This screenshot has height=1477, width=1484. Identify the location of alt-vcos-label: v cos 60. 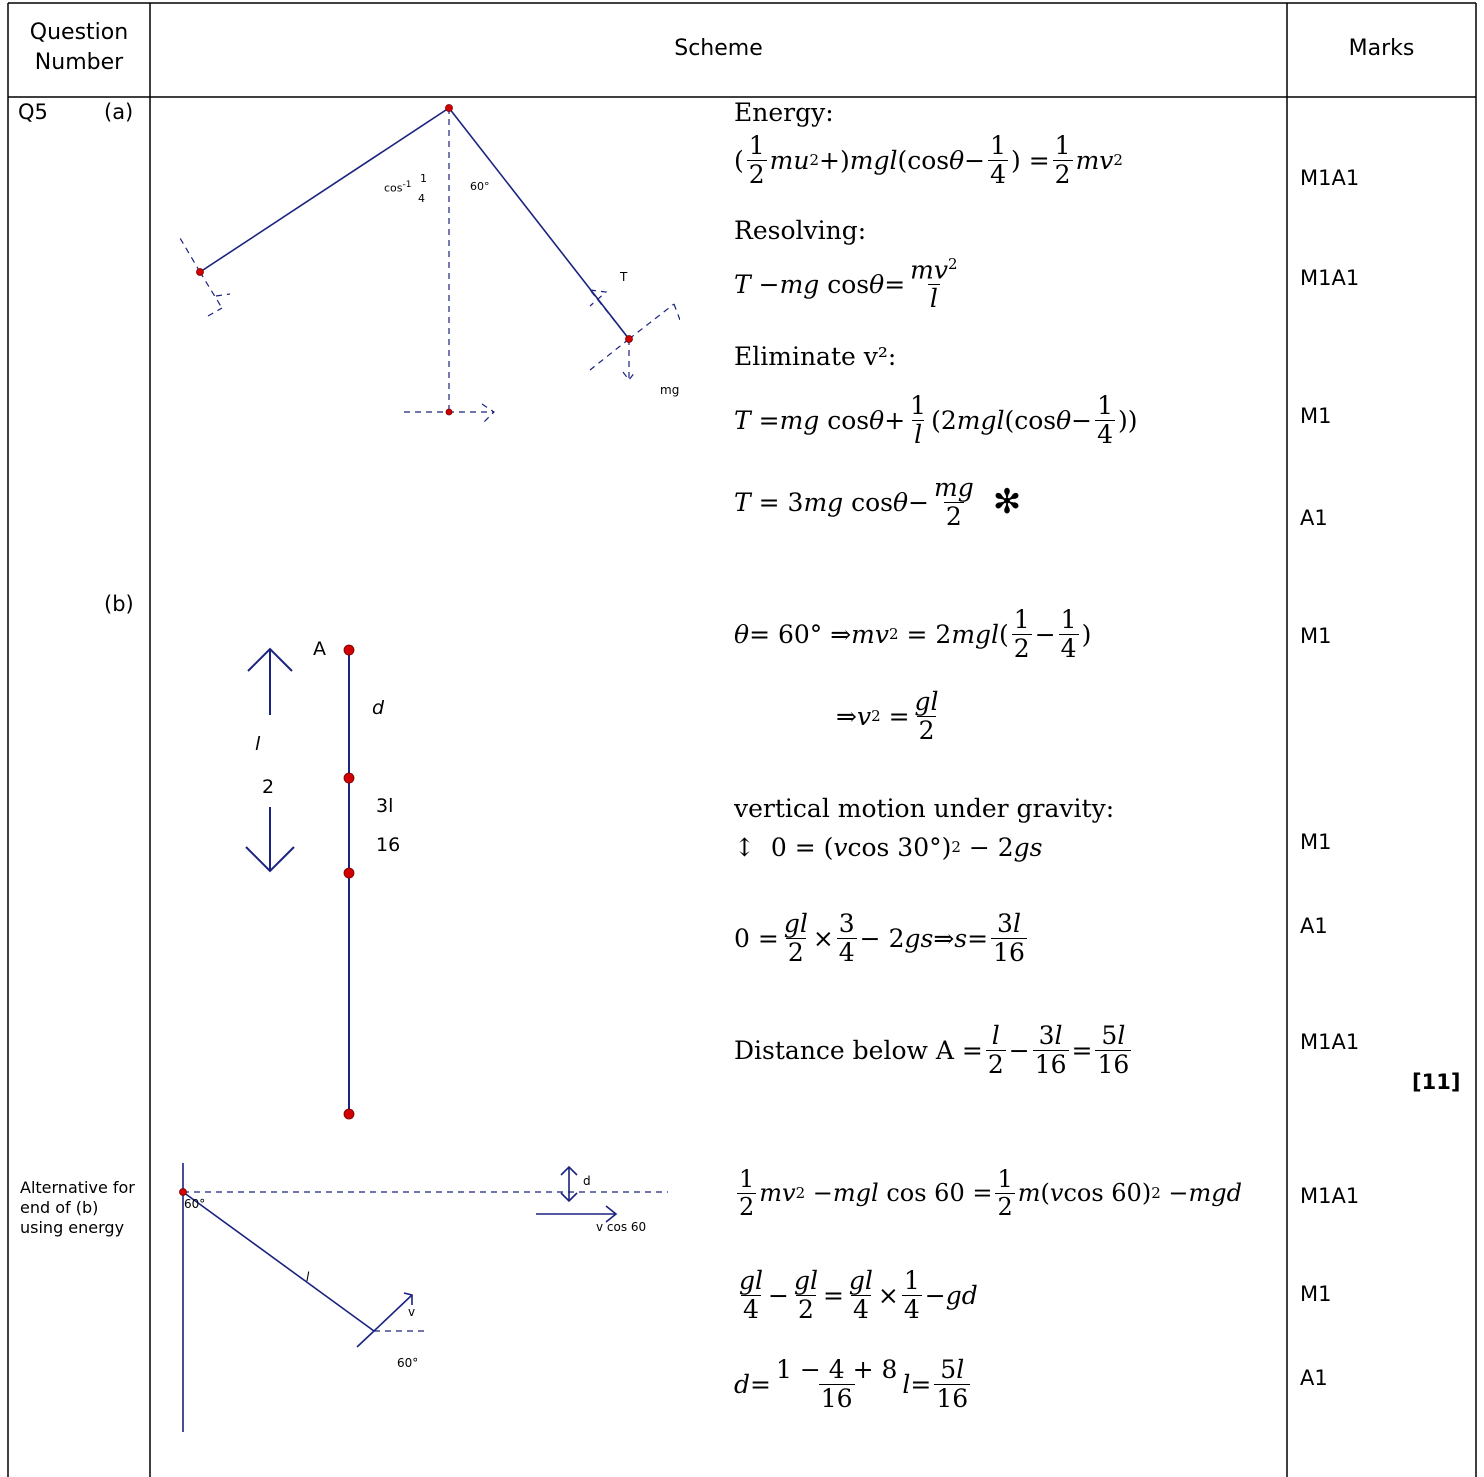
(621, 1227).